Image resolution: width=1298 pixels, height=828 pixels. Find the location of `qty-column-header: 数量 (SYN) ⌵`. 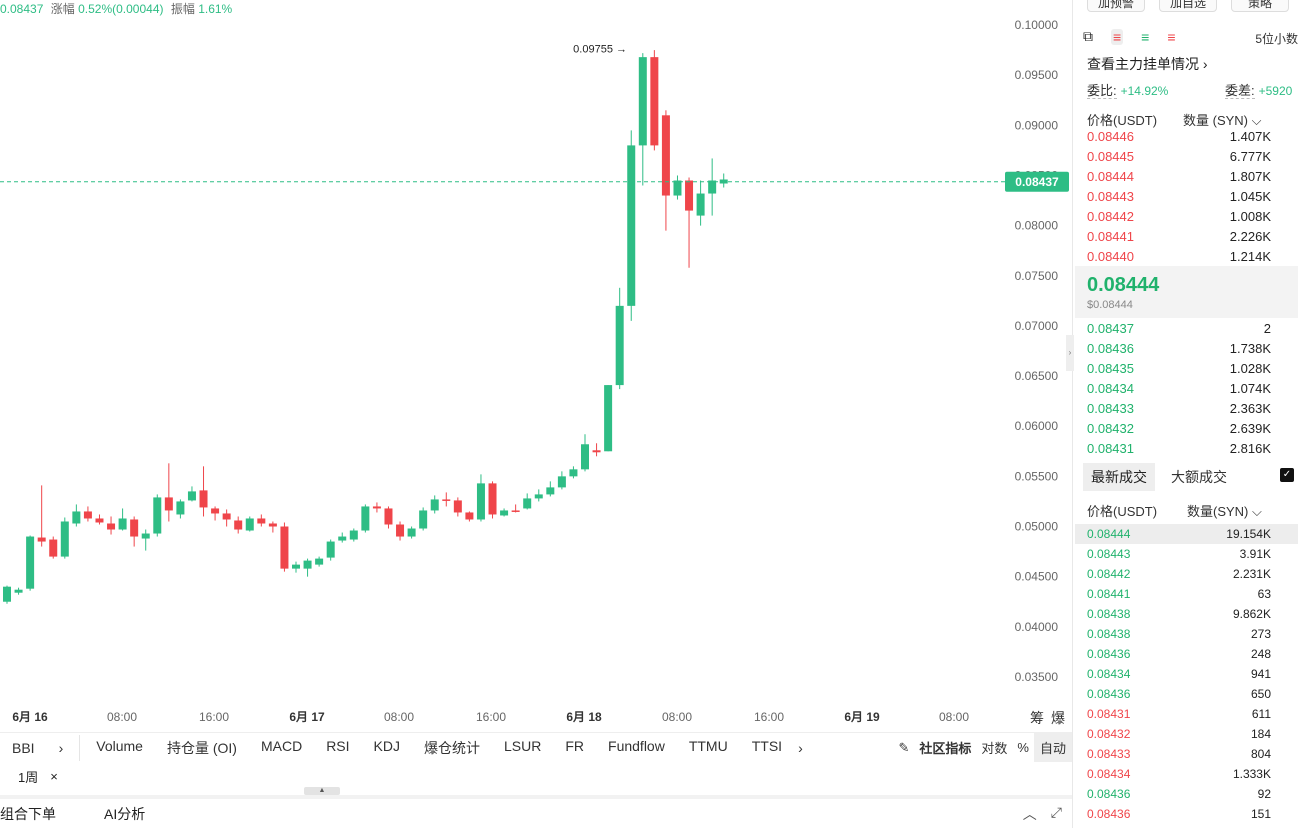

qty-column-header: 数量 (SYN) ⌵ is located at coordinates (1222, 120).